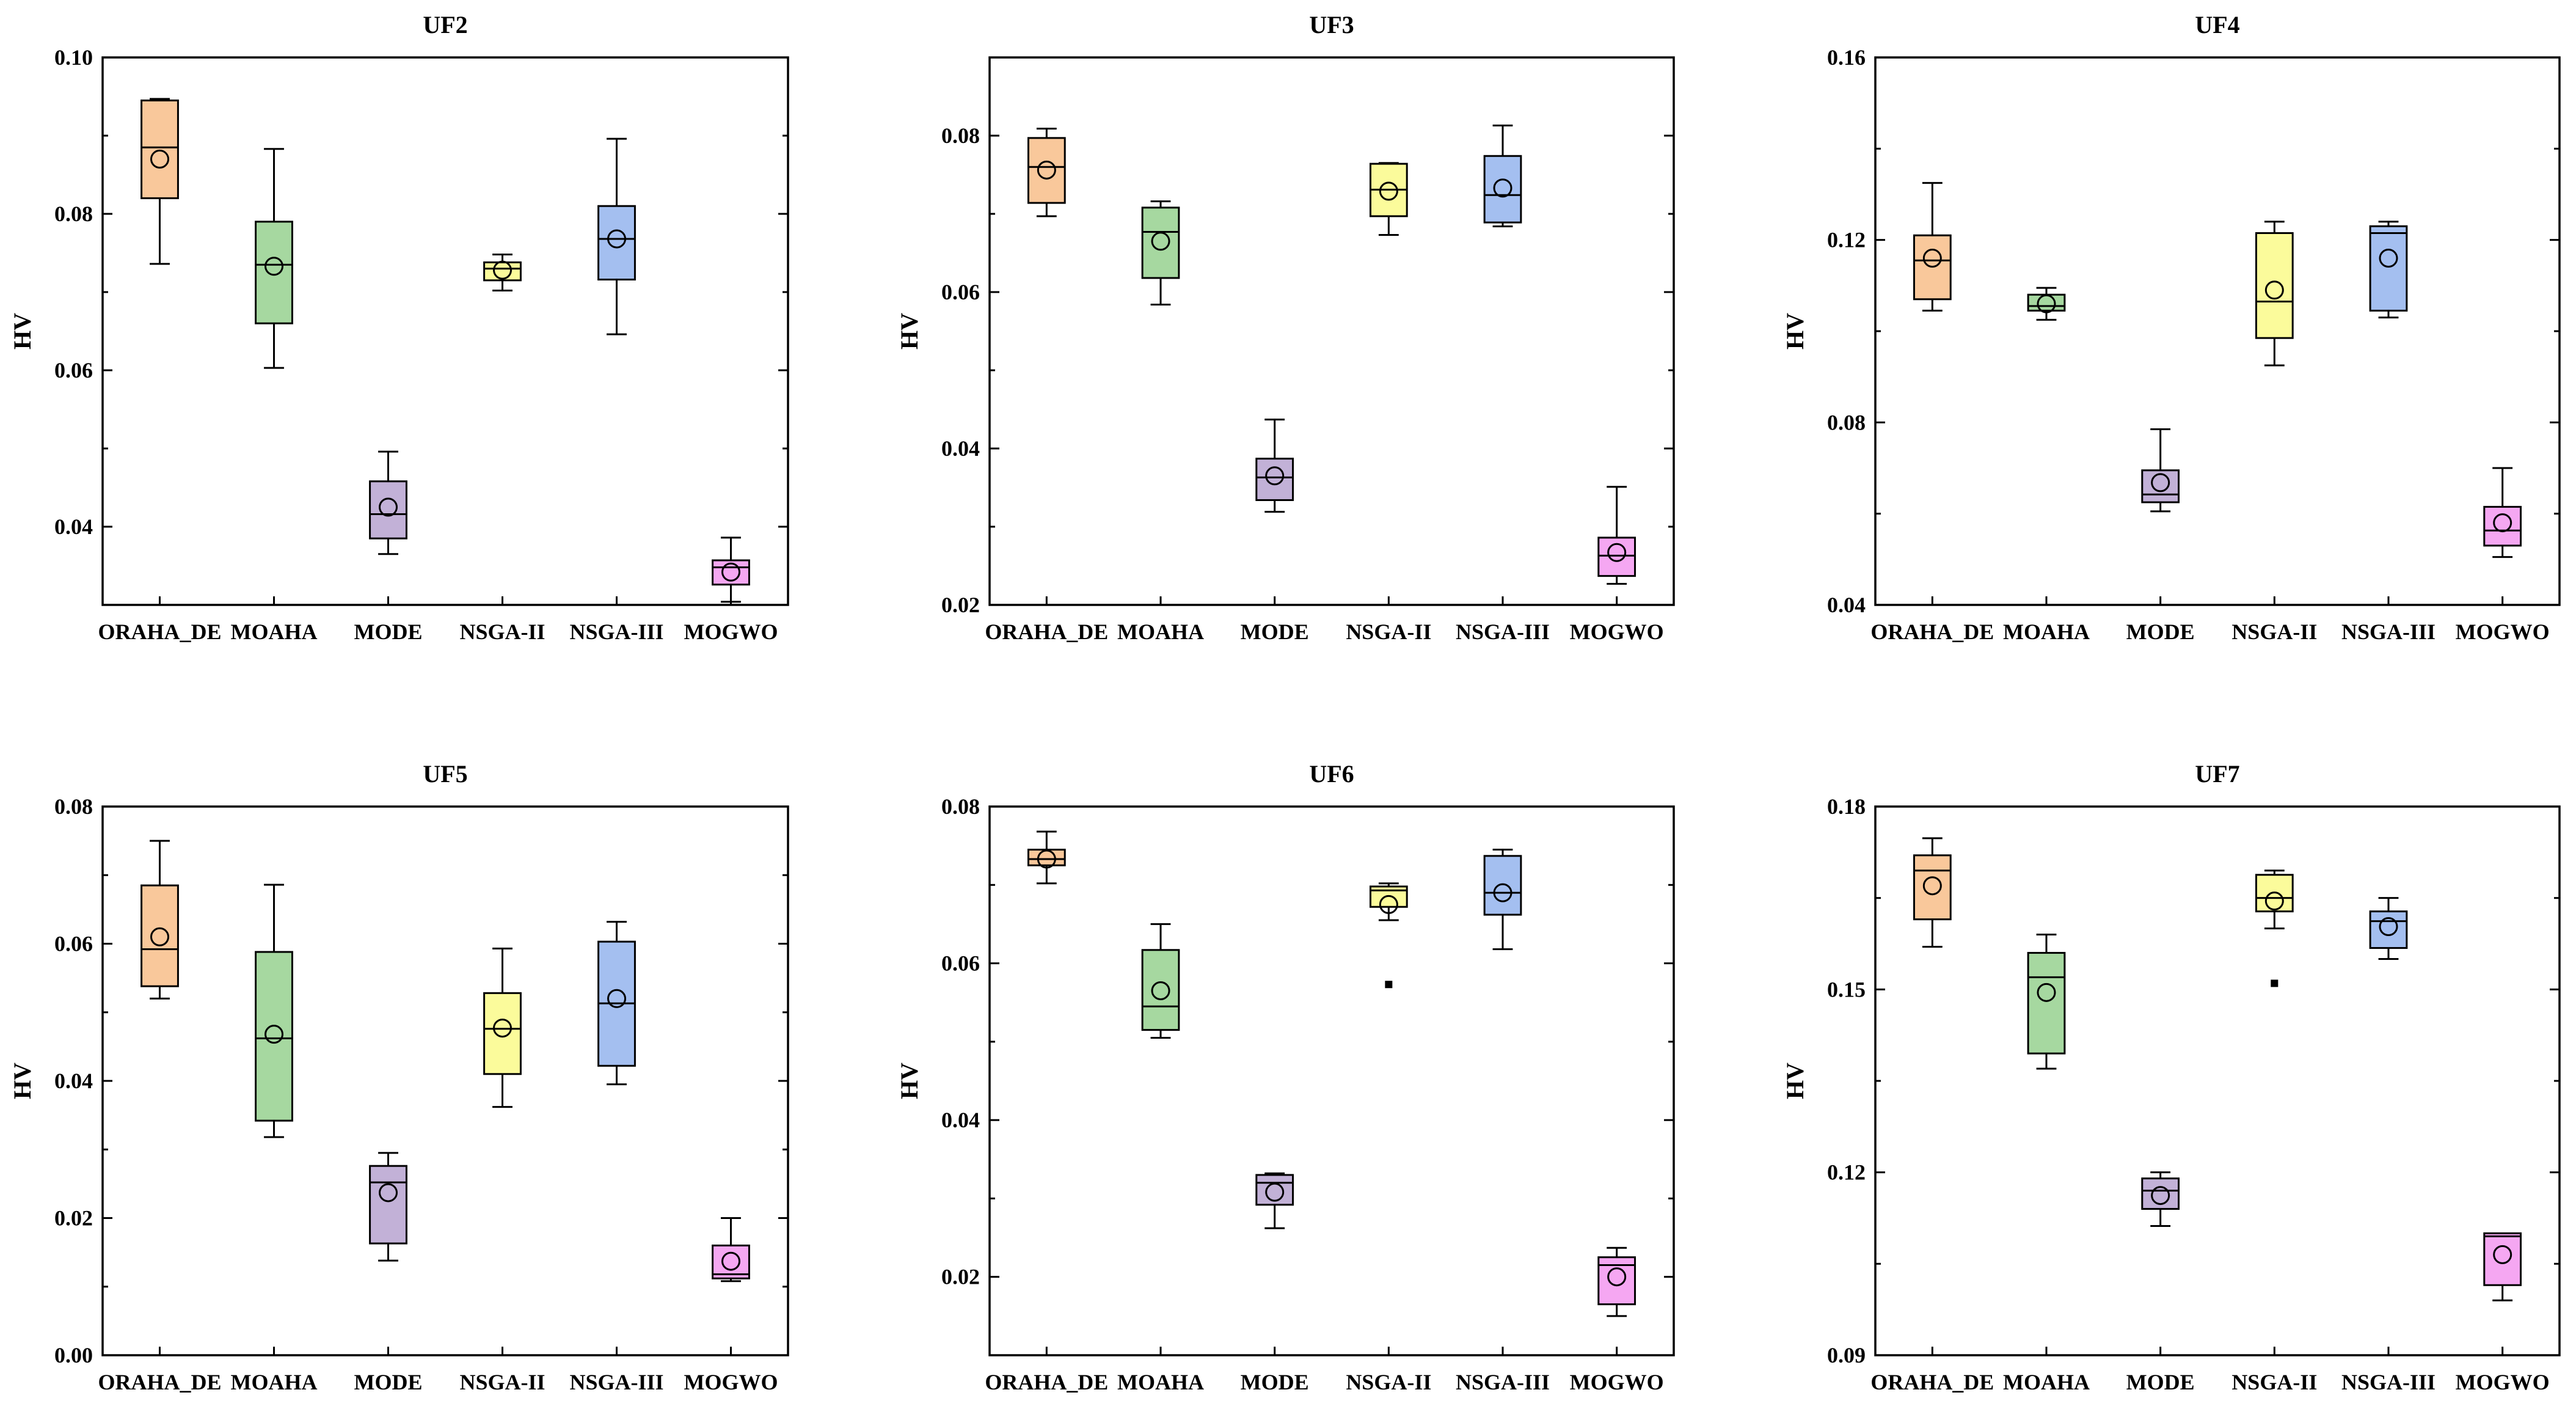 This screenshot has height=1409, width=2576. Describe the element at coordinates (1389, 985) in the screenshot. I see `outlier-point` at that location.